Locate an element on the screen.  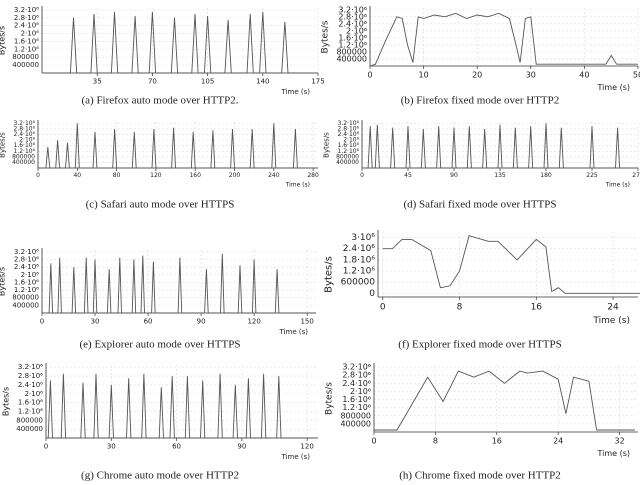
x-tick-label: 180 is located at coordinates (546, 175).